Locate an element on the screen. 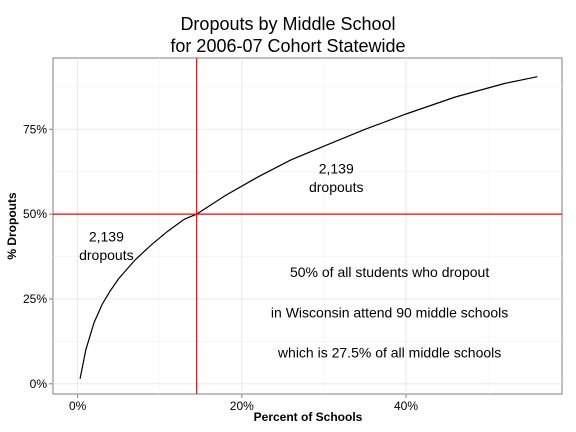 This screenshot has height=432, width=576. y-tick-label: 75% is located at coordinates (35, 129).